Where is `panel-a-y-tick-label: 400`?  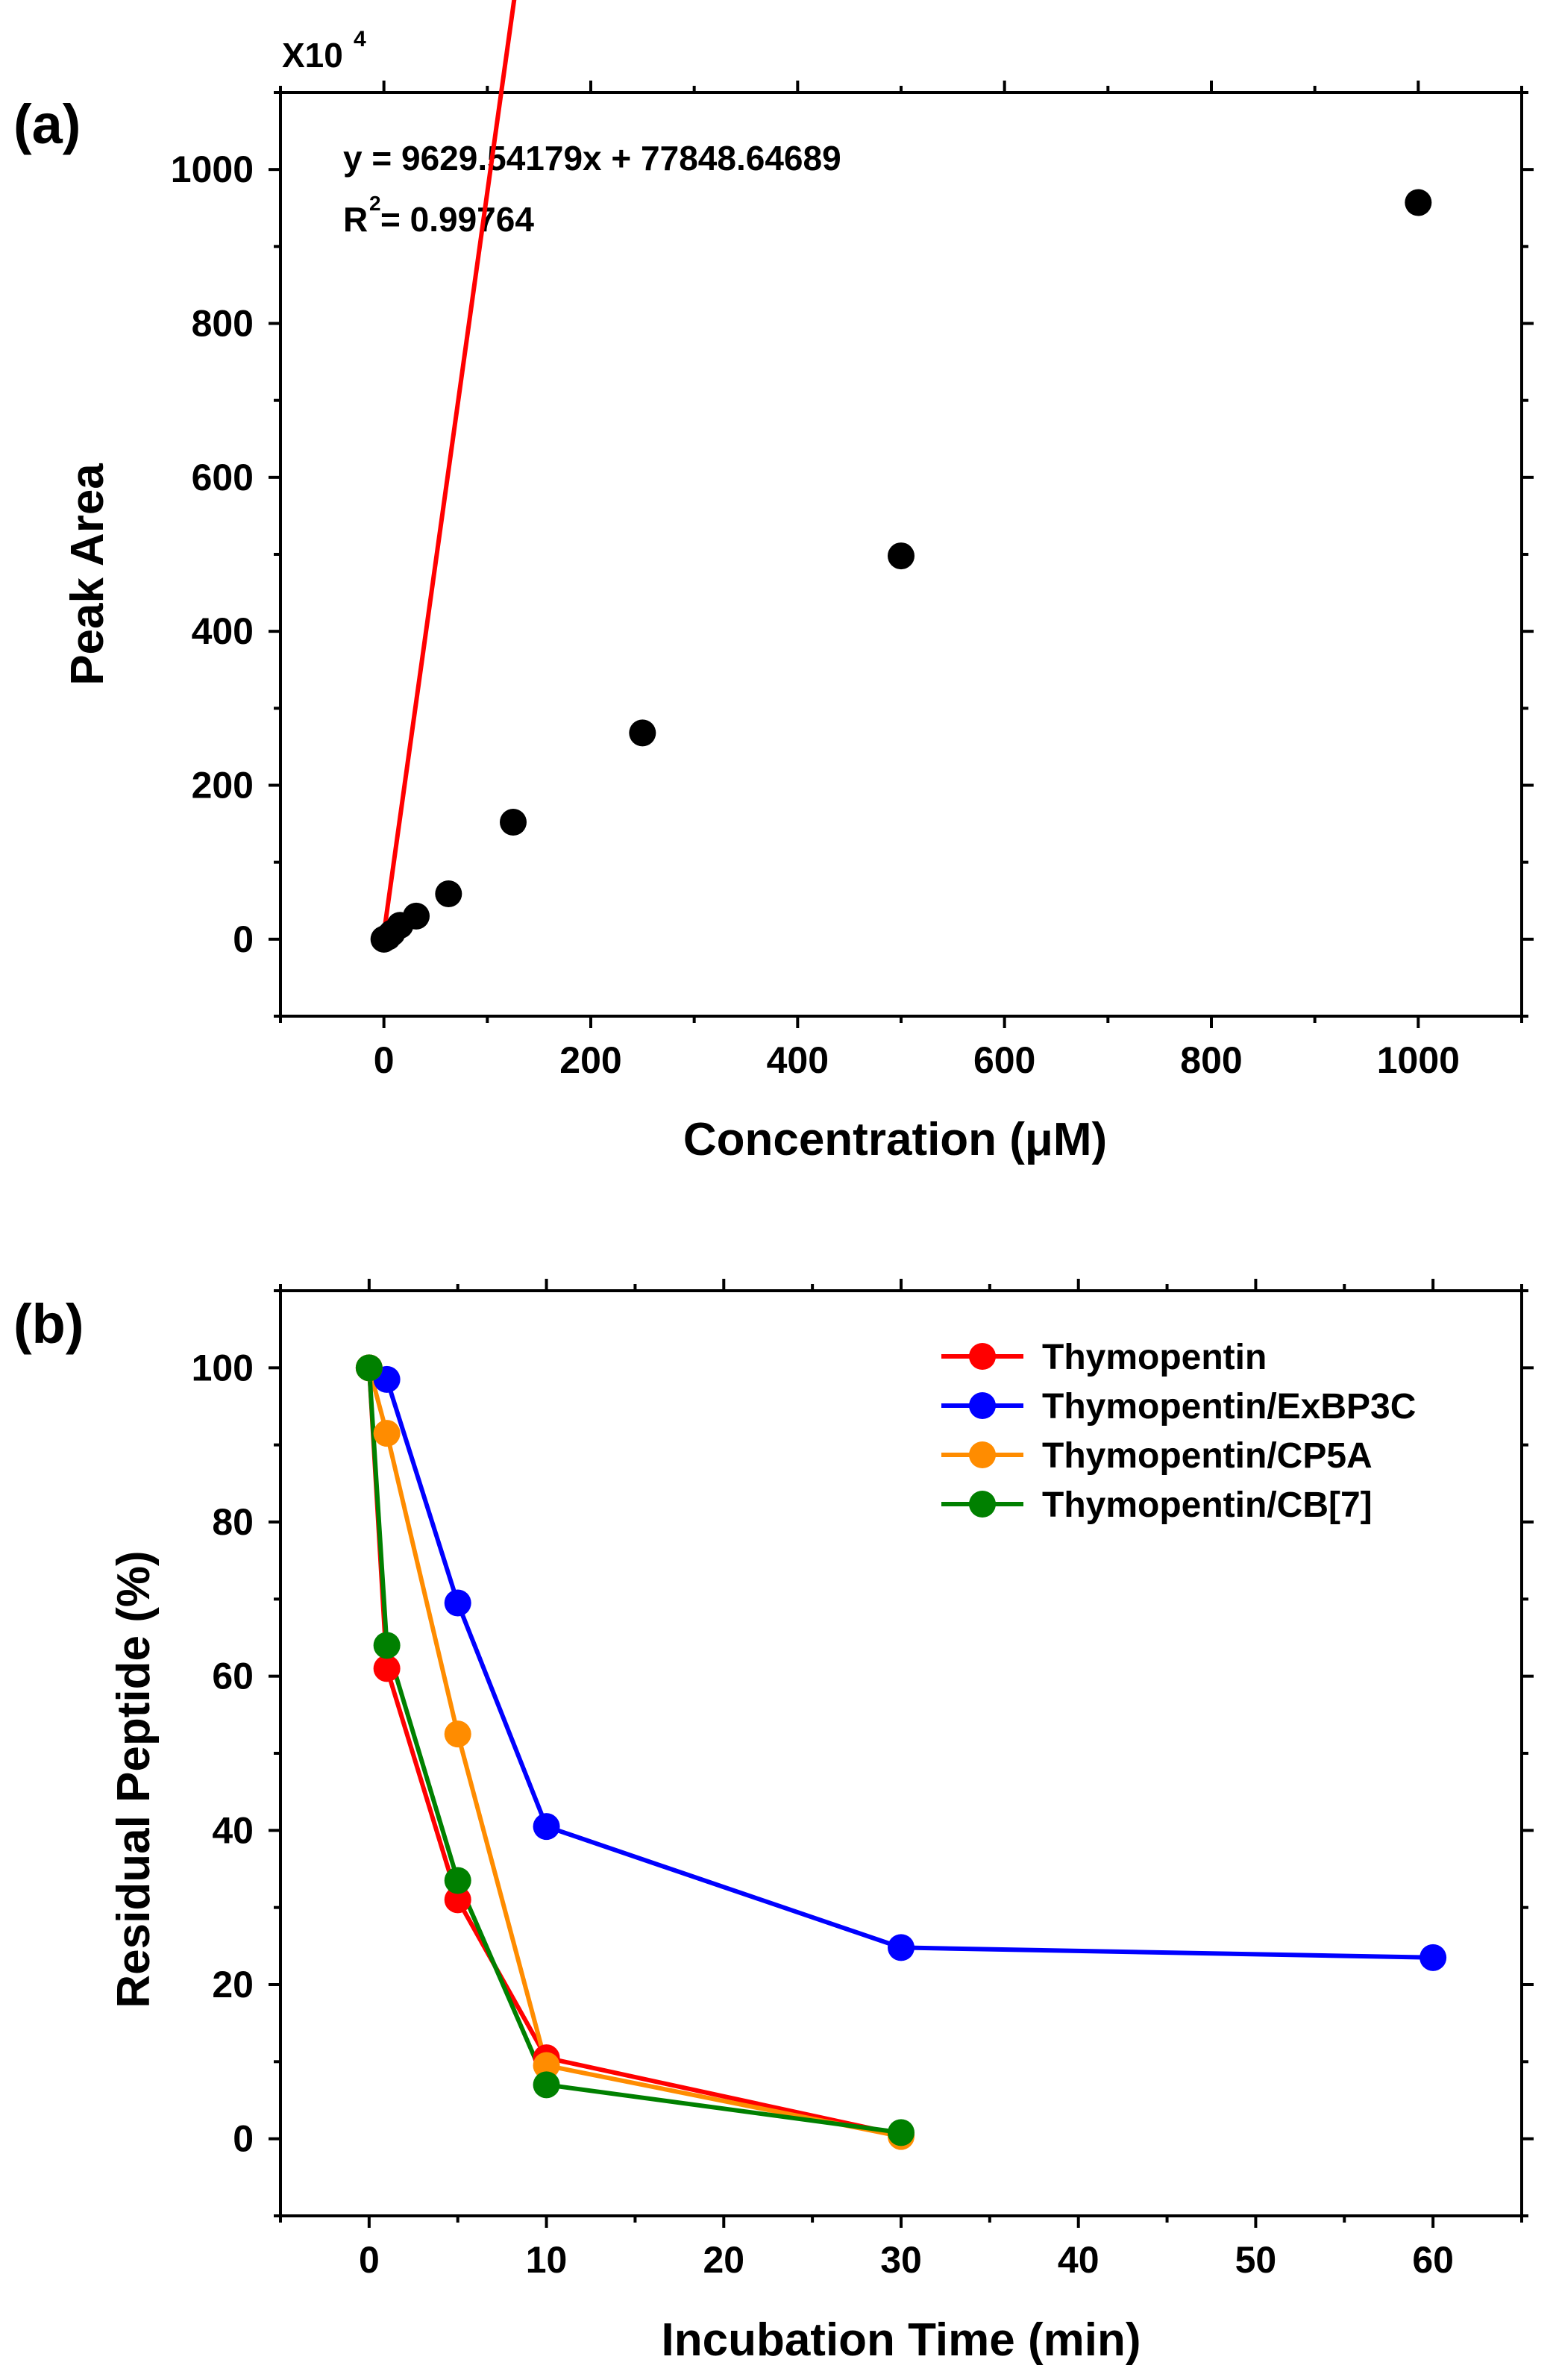 panel-a-y-tick-label: 400 is located at coordinates (223, 631).